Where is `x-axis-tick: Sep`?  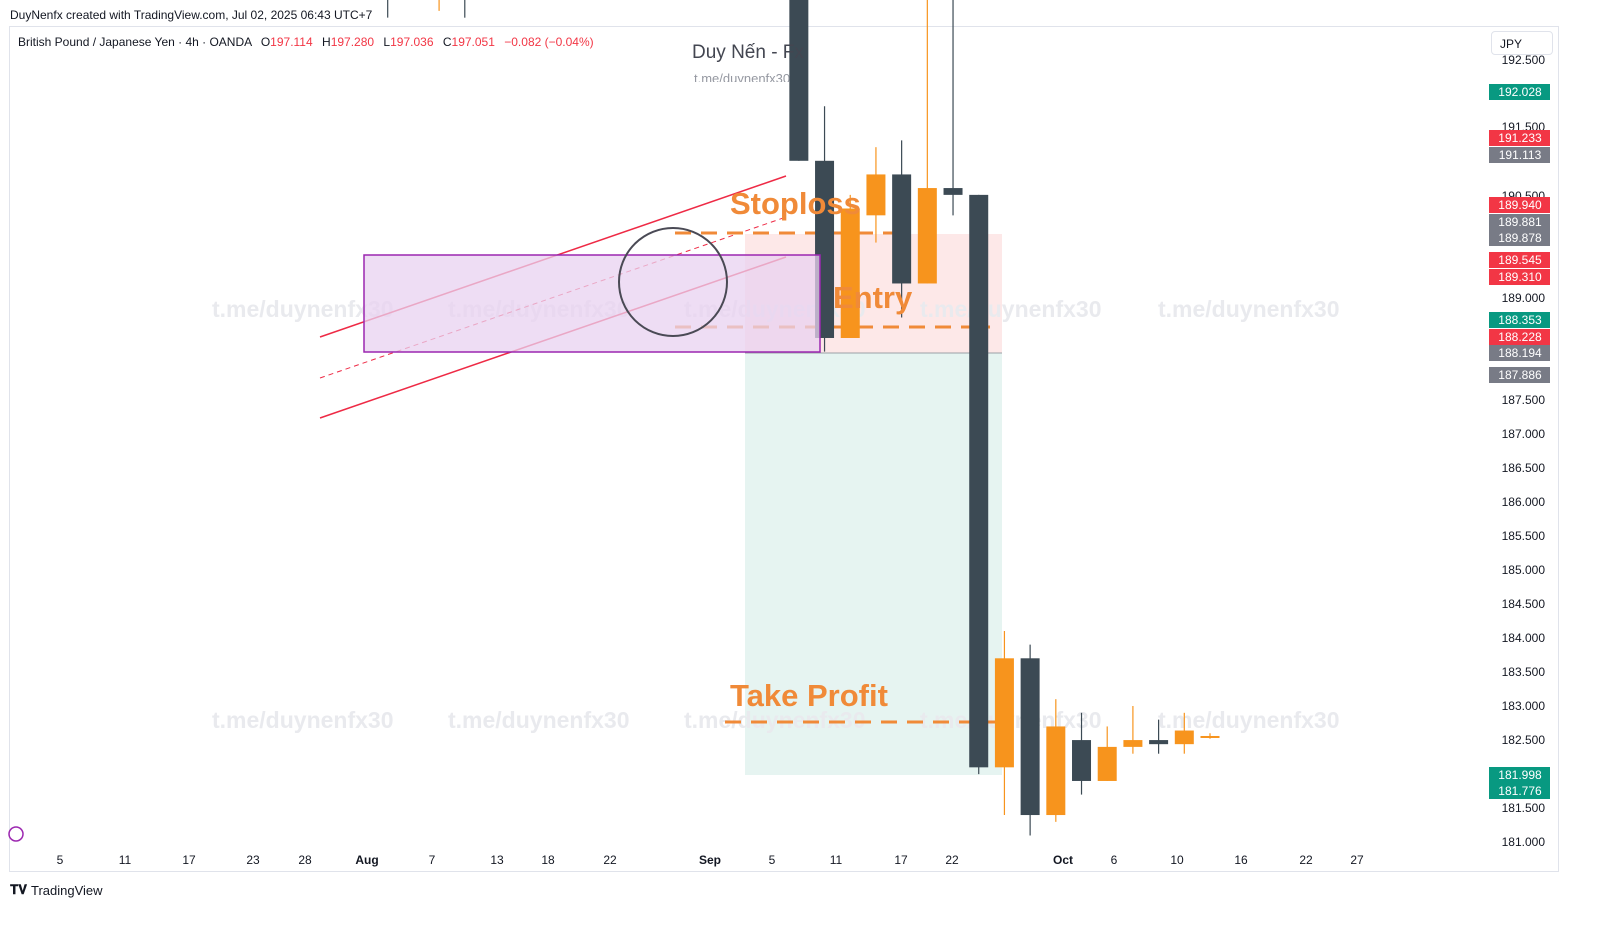 x-axis-tick: Sep is located at coordinates (710, 860).